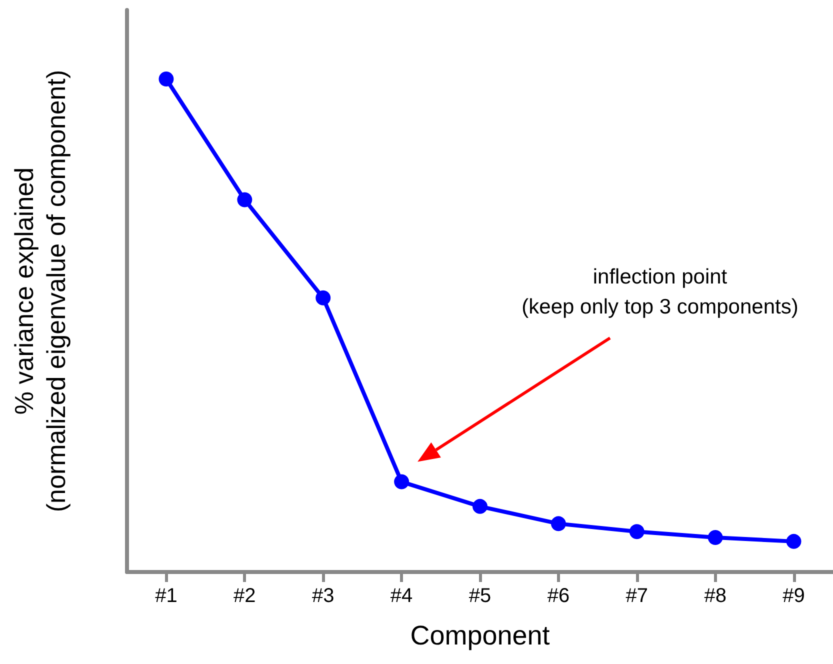 The width and height of the screenshot is (833, 664). I want to click on x-tick-label: #6, so click(558, 596).